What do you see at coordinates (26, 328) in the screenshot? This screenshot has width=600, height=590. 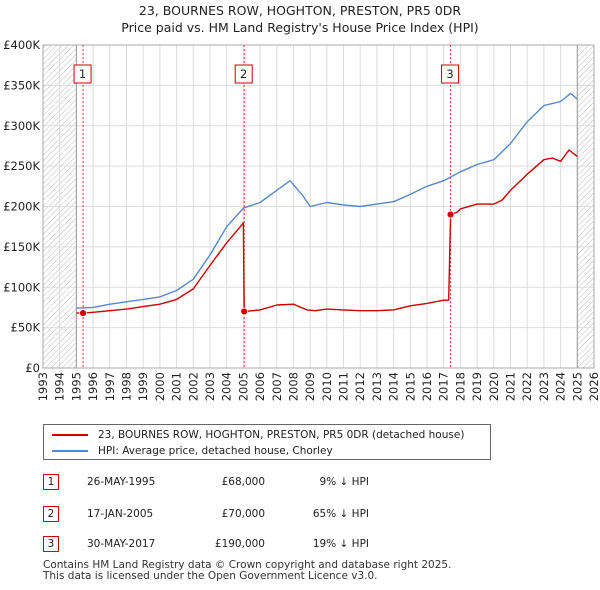 I see `y-tick-label: £50K` at bounding box center [26, 328].